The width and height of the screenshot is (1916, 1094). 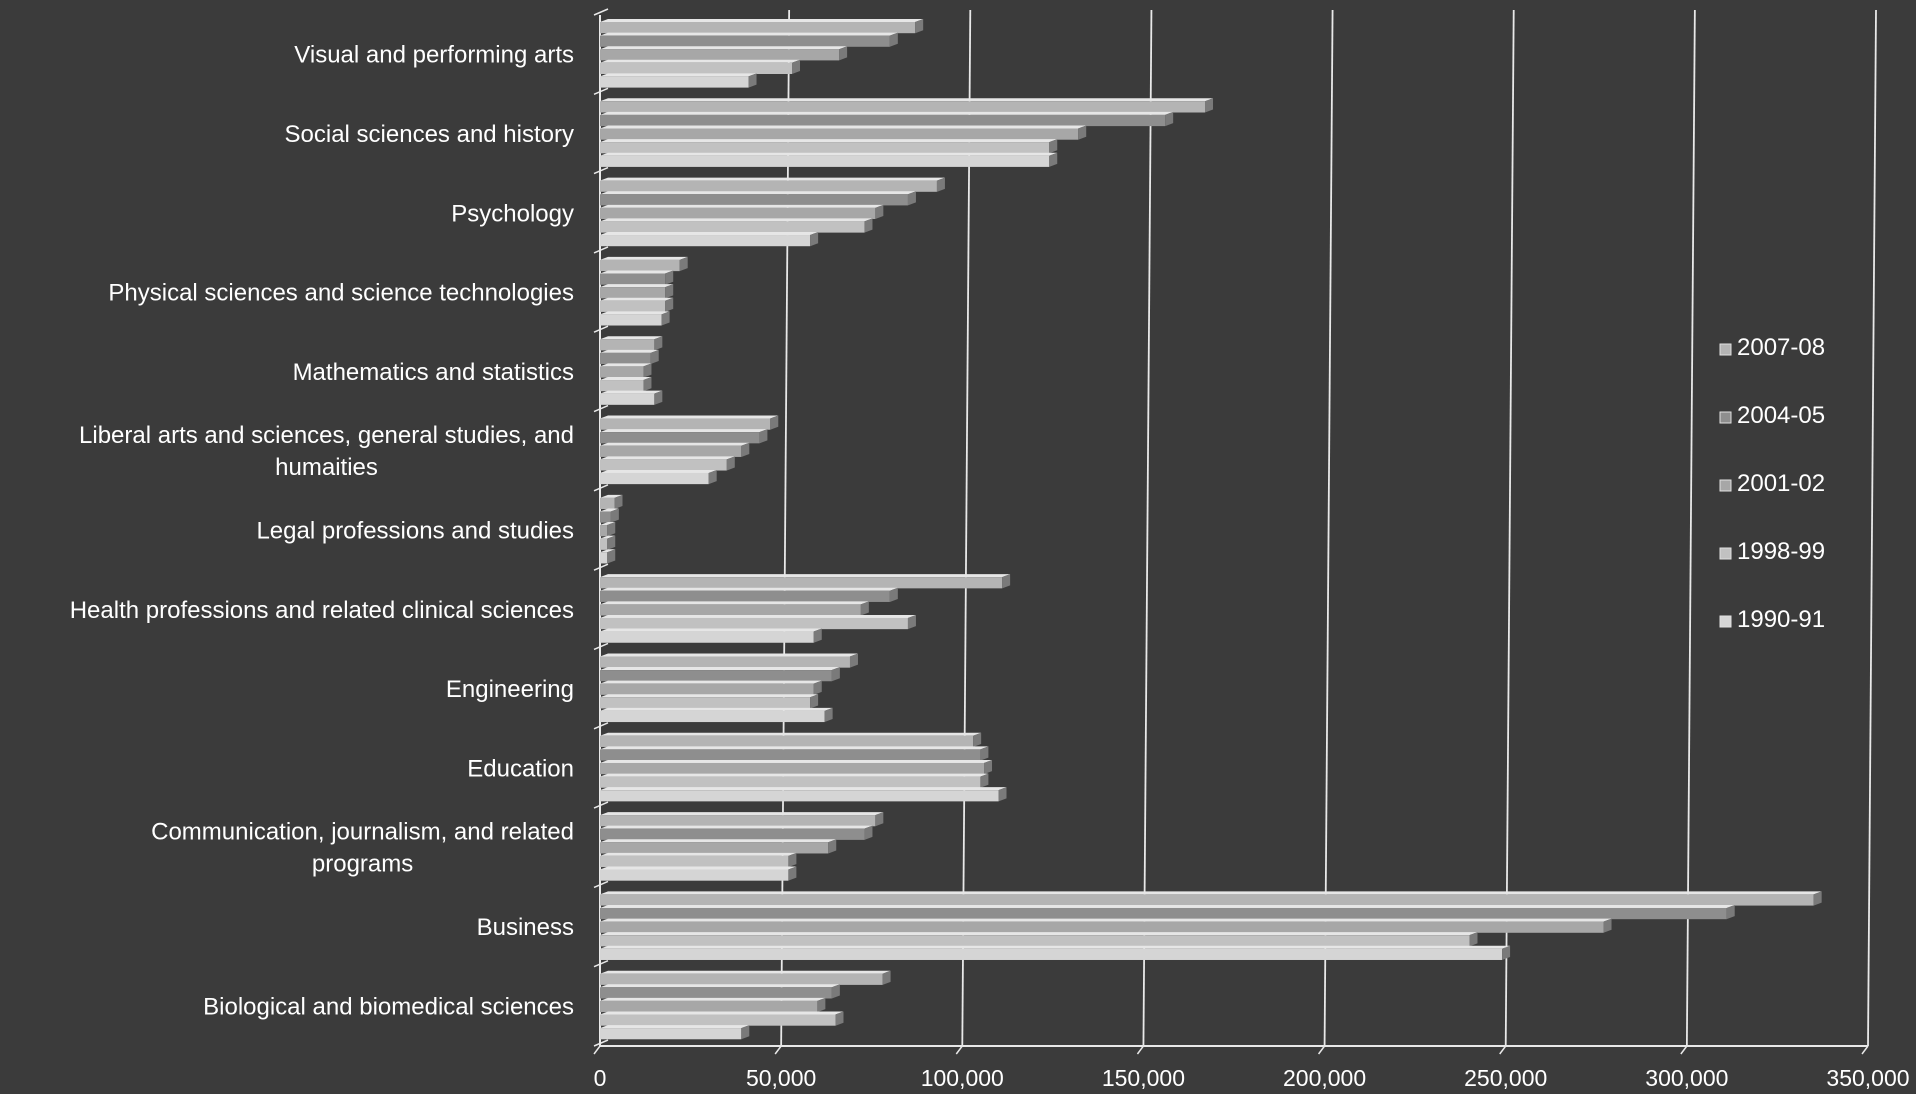 I want to click on x-tick-label: 200,000, so click(x=1324, y=1078).